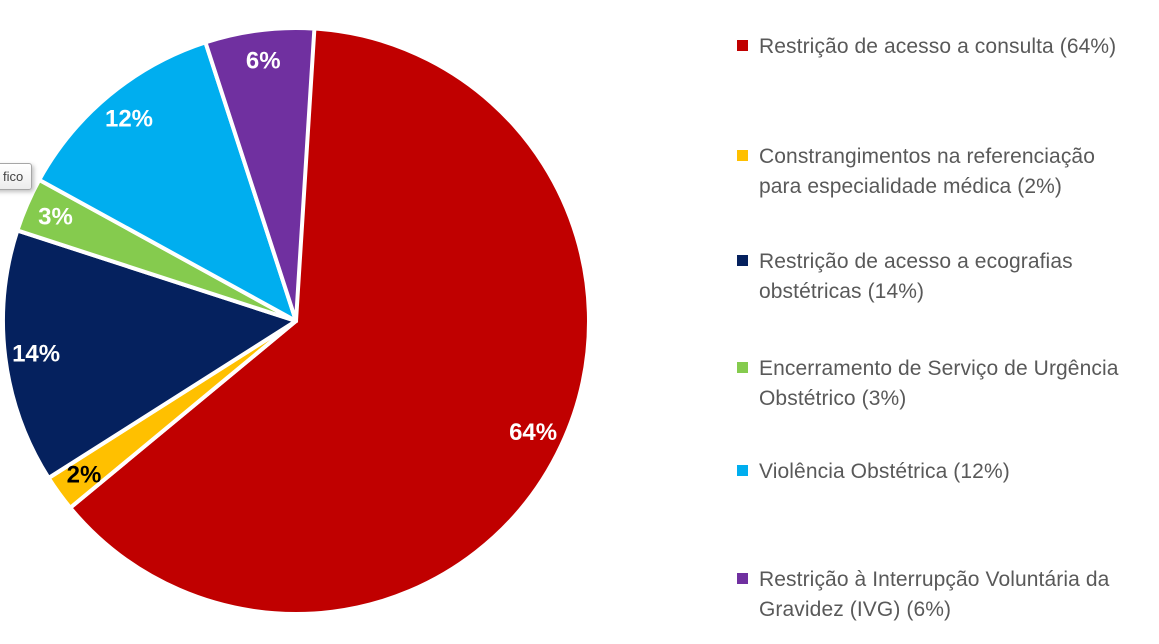  I want to click on hover-tooltip-text: fico, so click(13, 176).